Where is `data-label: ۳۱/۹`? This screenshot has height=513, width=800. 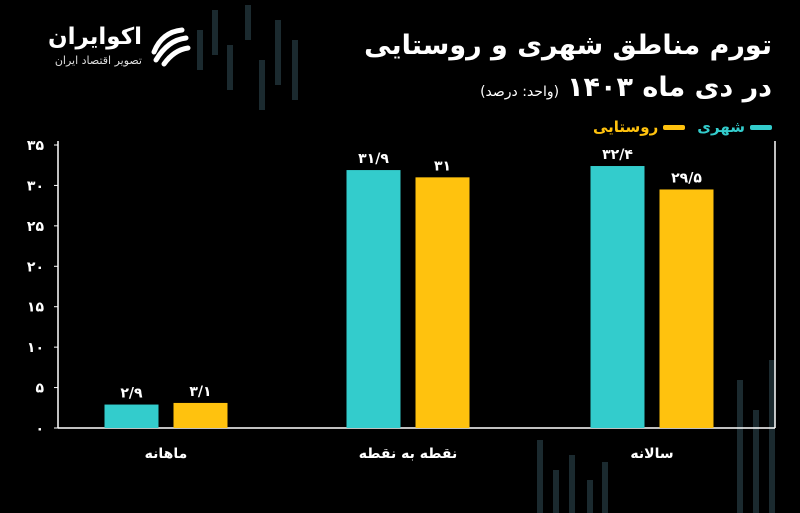
data-label: ۳۱/۹ is located at coordinates (373, 159).